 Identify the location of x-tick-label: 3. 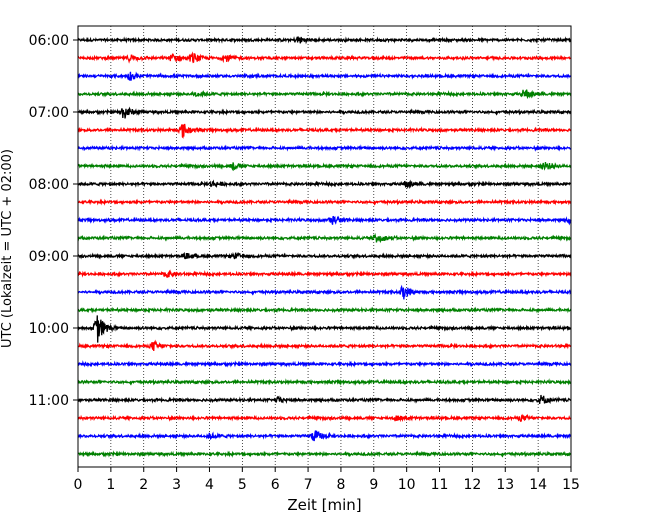
(176, 485).